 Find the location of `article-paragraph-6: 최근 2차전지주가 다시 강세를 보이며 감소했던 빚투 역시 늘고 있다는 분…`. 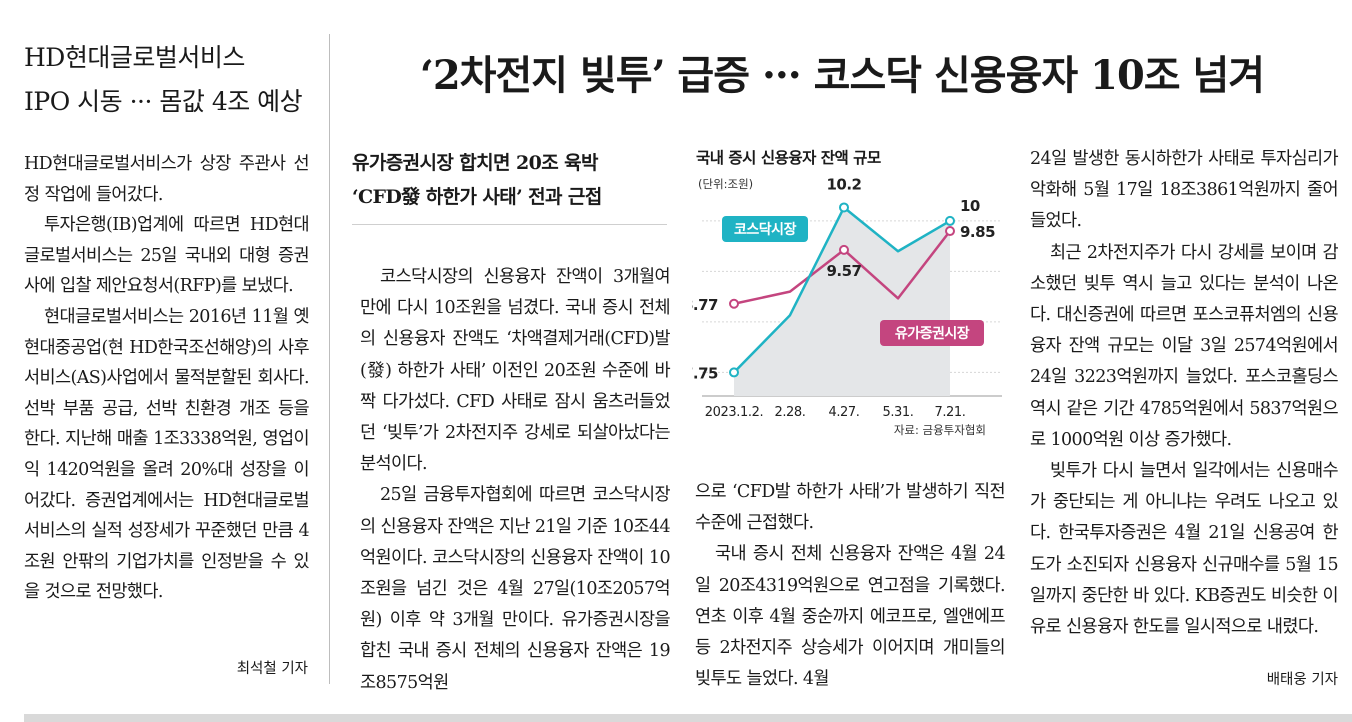

article-paragraph-6: 최근 2차전지주가 다시 강세를 보이며 감소했던 빚투 역시 늘고 있다는 분… is located at coordinates (1184, 346).